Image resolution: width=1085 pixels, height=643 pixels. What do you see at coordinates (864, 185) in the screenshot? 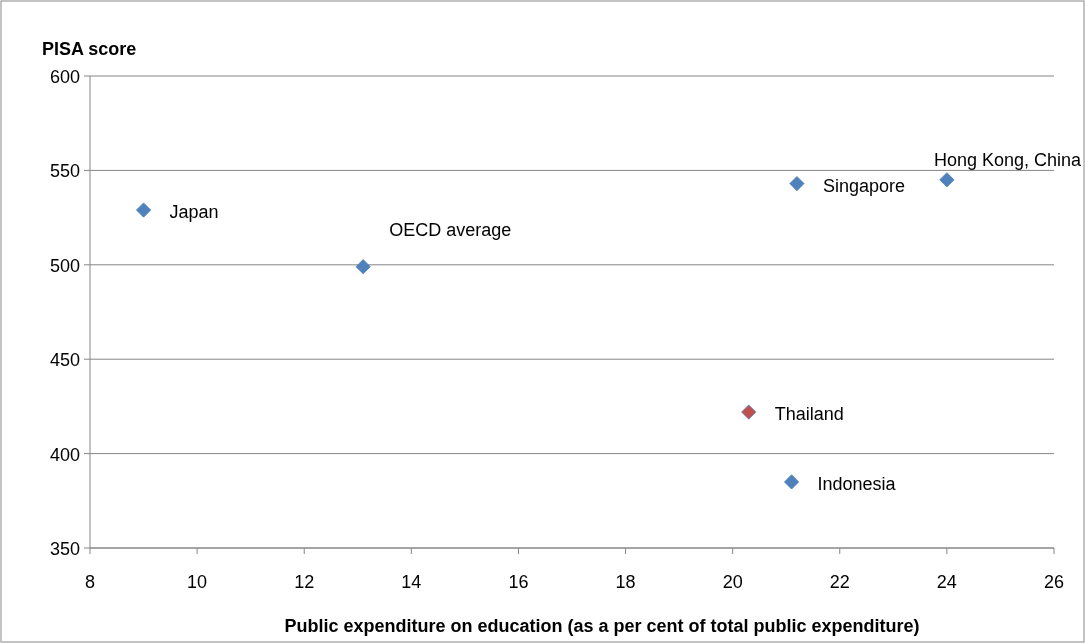
I see `annotation: Singapore` at bounding box center [864, 185].